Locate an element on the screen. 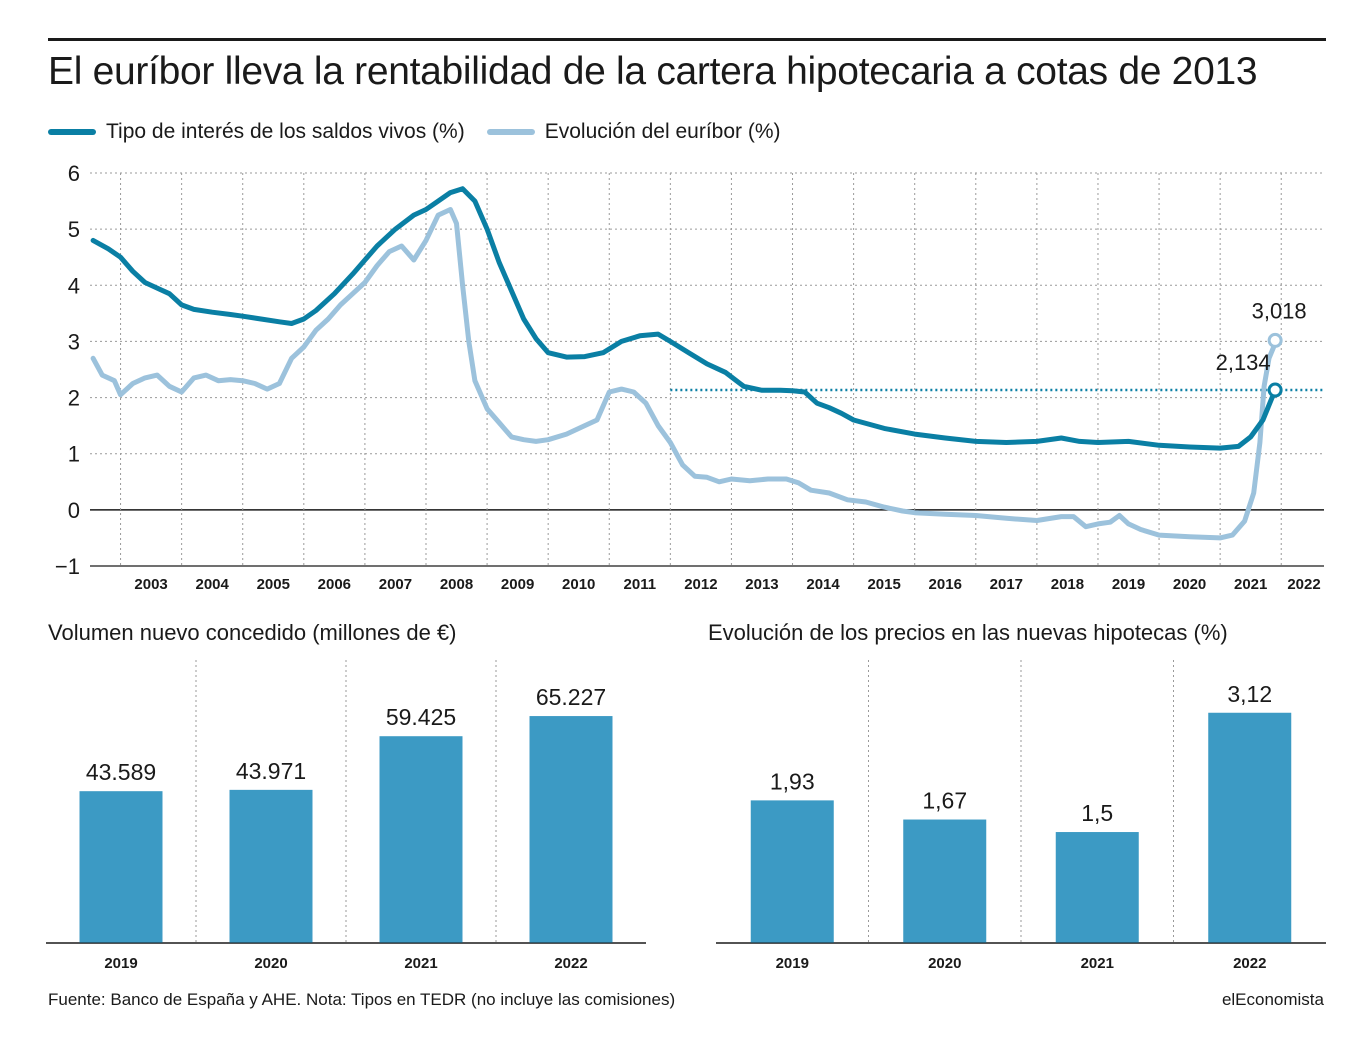 The height and width of the screenshot is (1044, 1368). x-tick-label: 2021 is located at coordinates (1250, 584).